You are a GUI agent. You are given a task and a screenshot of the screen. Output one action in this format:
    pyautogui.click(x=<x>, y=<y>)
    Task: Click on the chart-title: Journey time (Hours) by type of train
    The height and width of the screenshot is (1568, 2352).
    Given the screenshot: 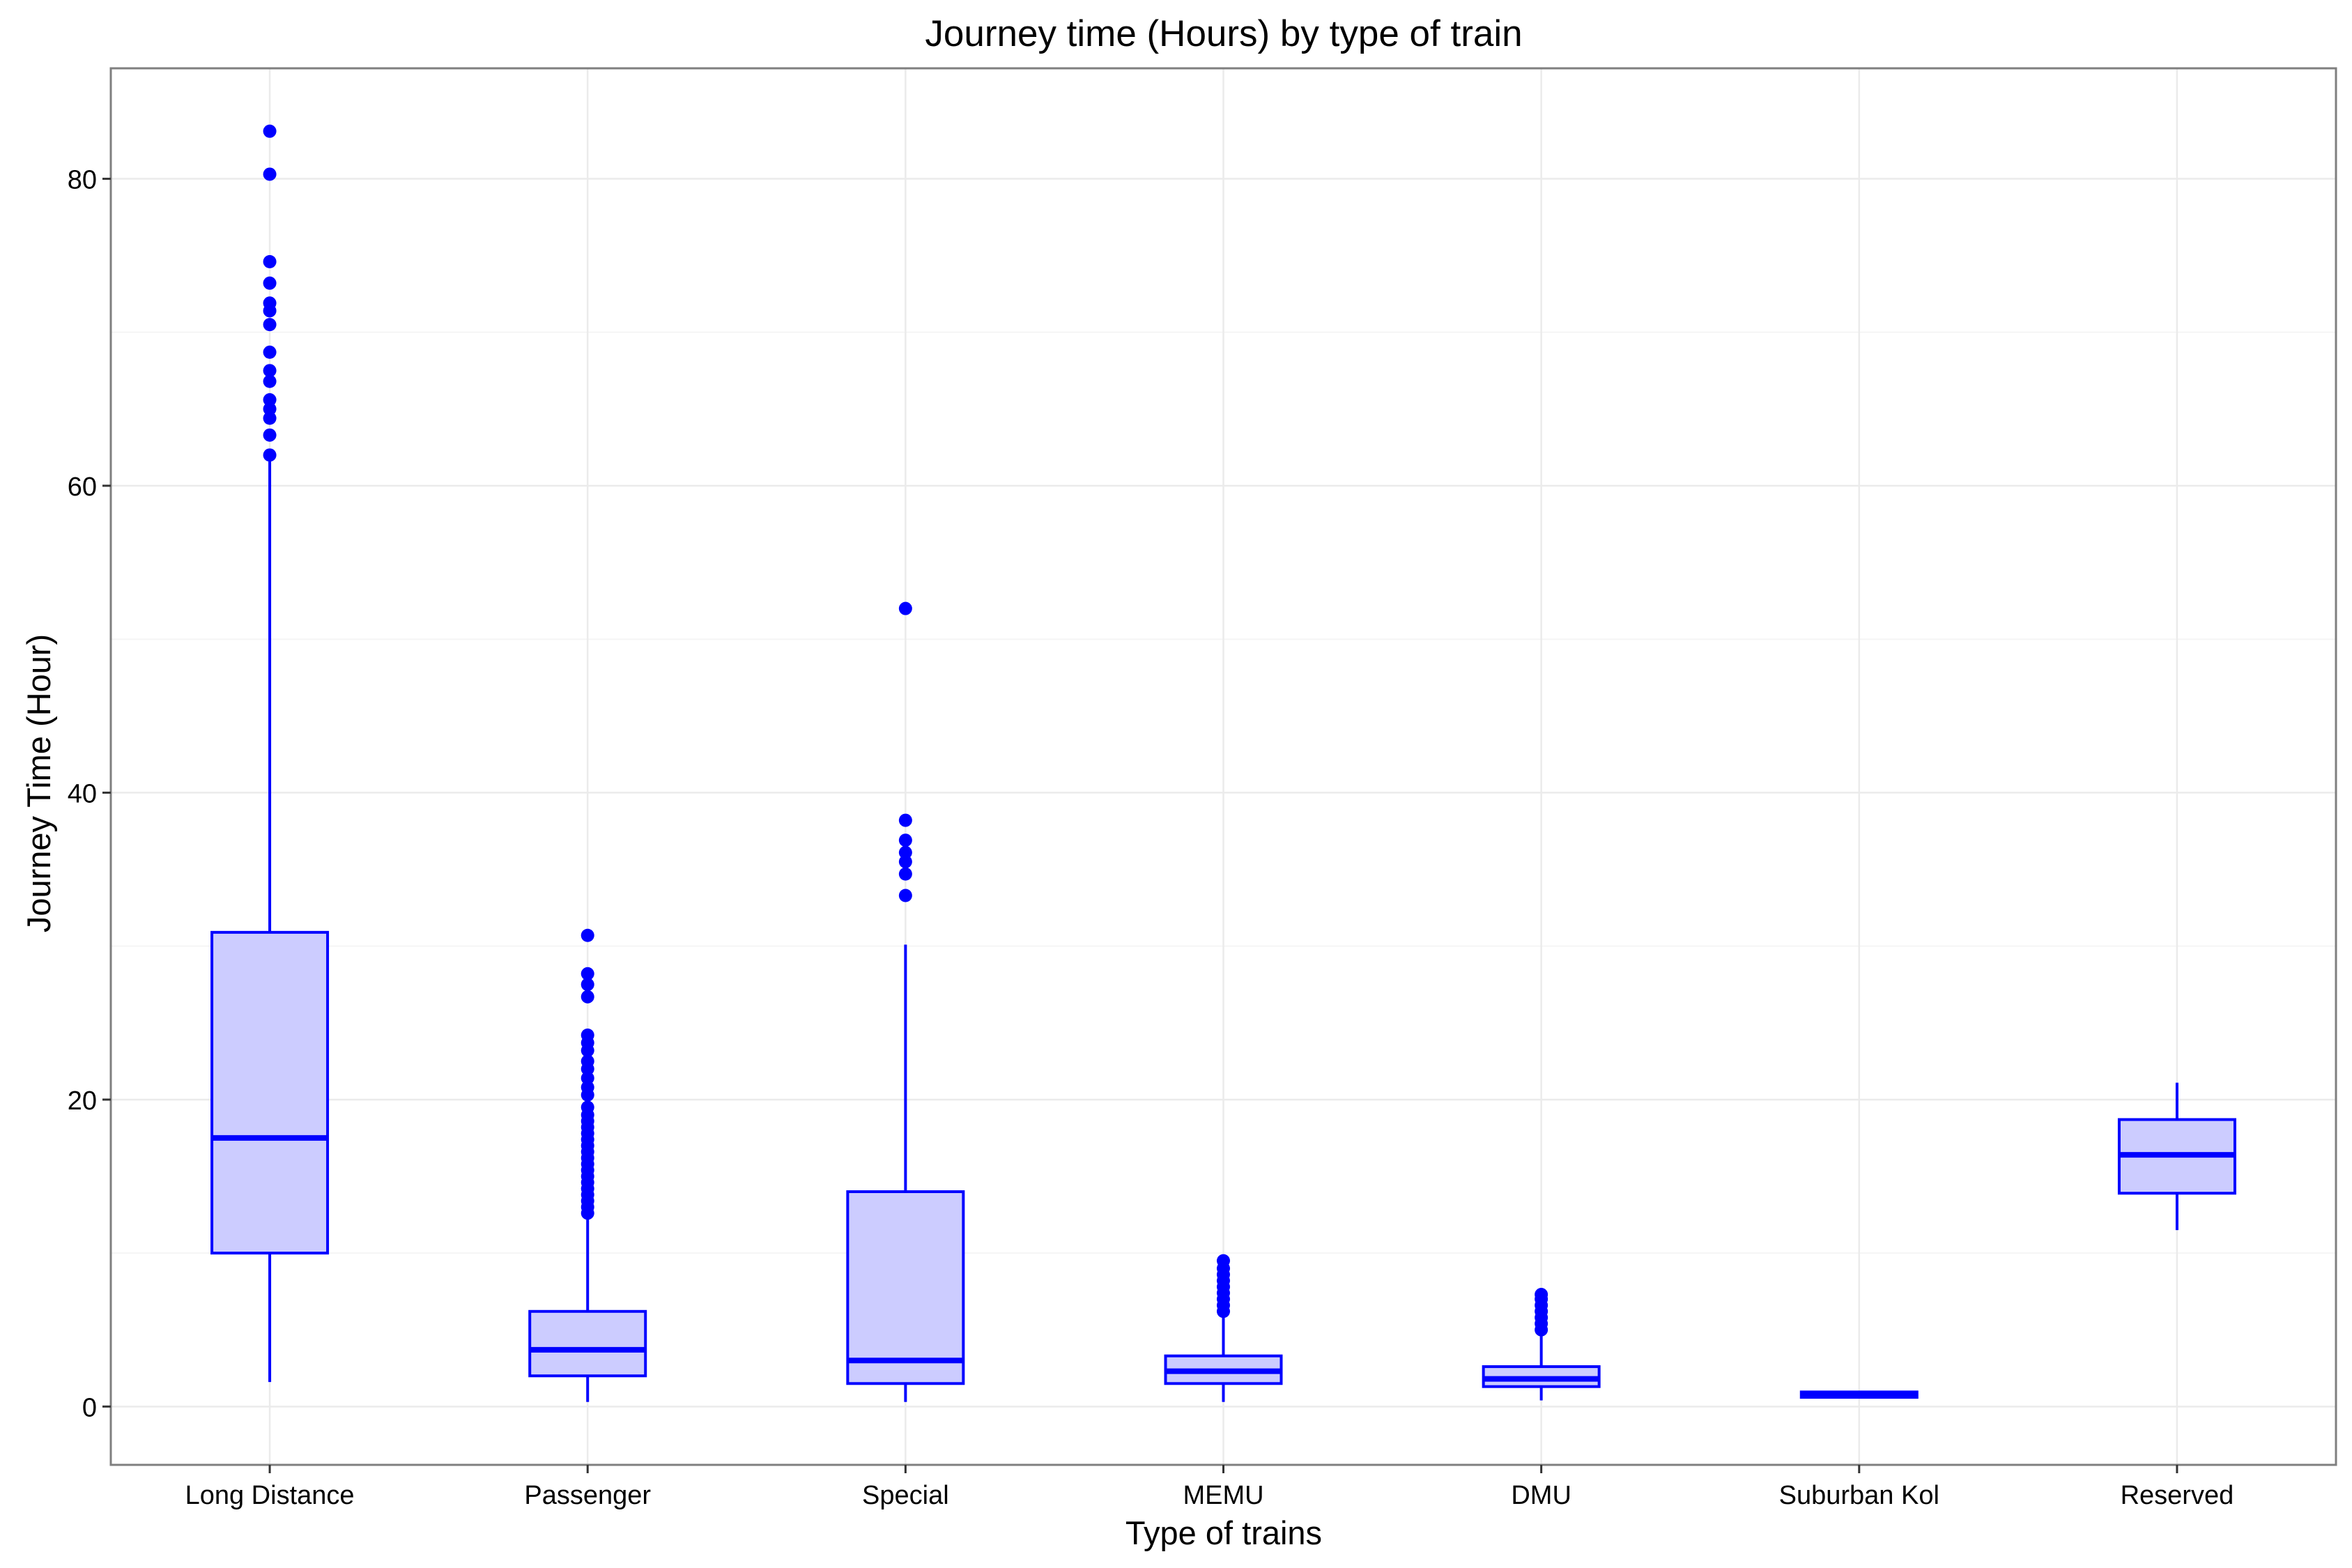 What is the action you would take?
    pyautogui.click(x=1223, y=33)
    